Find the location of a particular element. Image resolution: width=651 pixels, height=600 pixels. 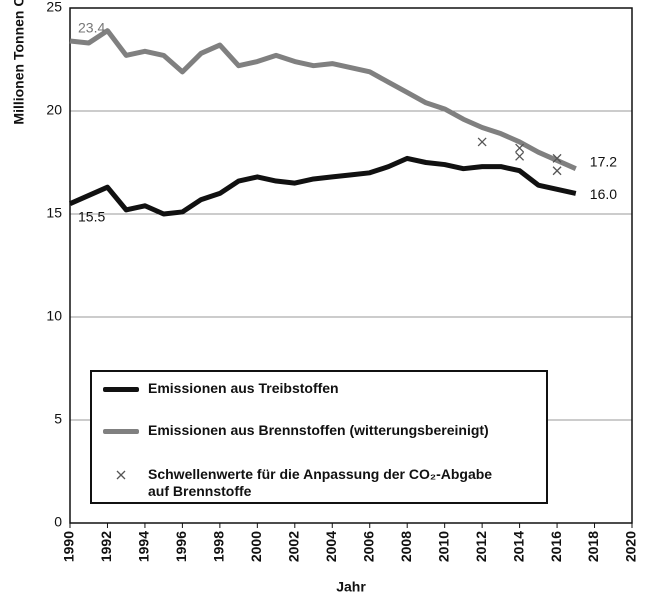

y-tick-label: 5 is located at coordinates (58, 419).